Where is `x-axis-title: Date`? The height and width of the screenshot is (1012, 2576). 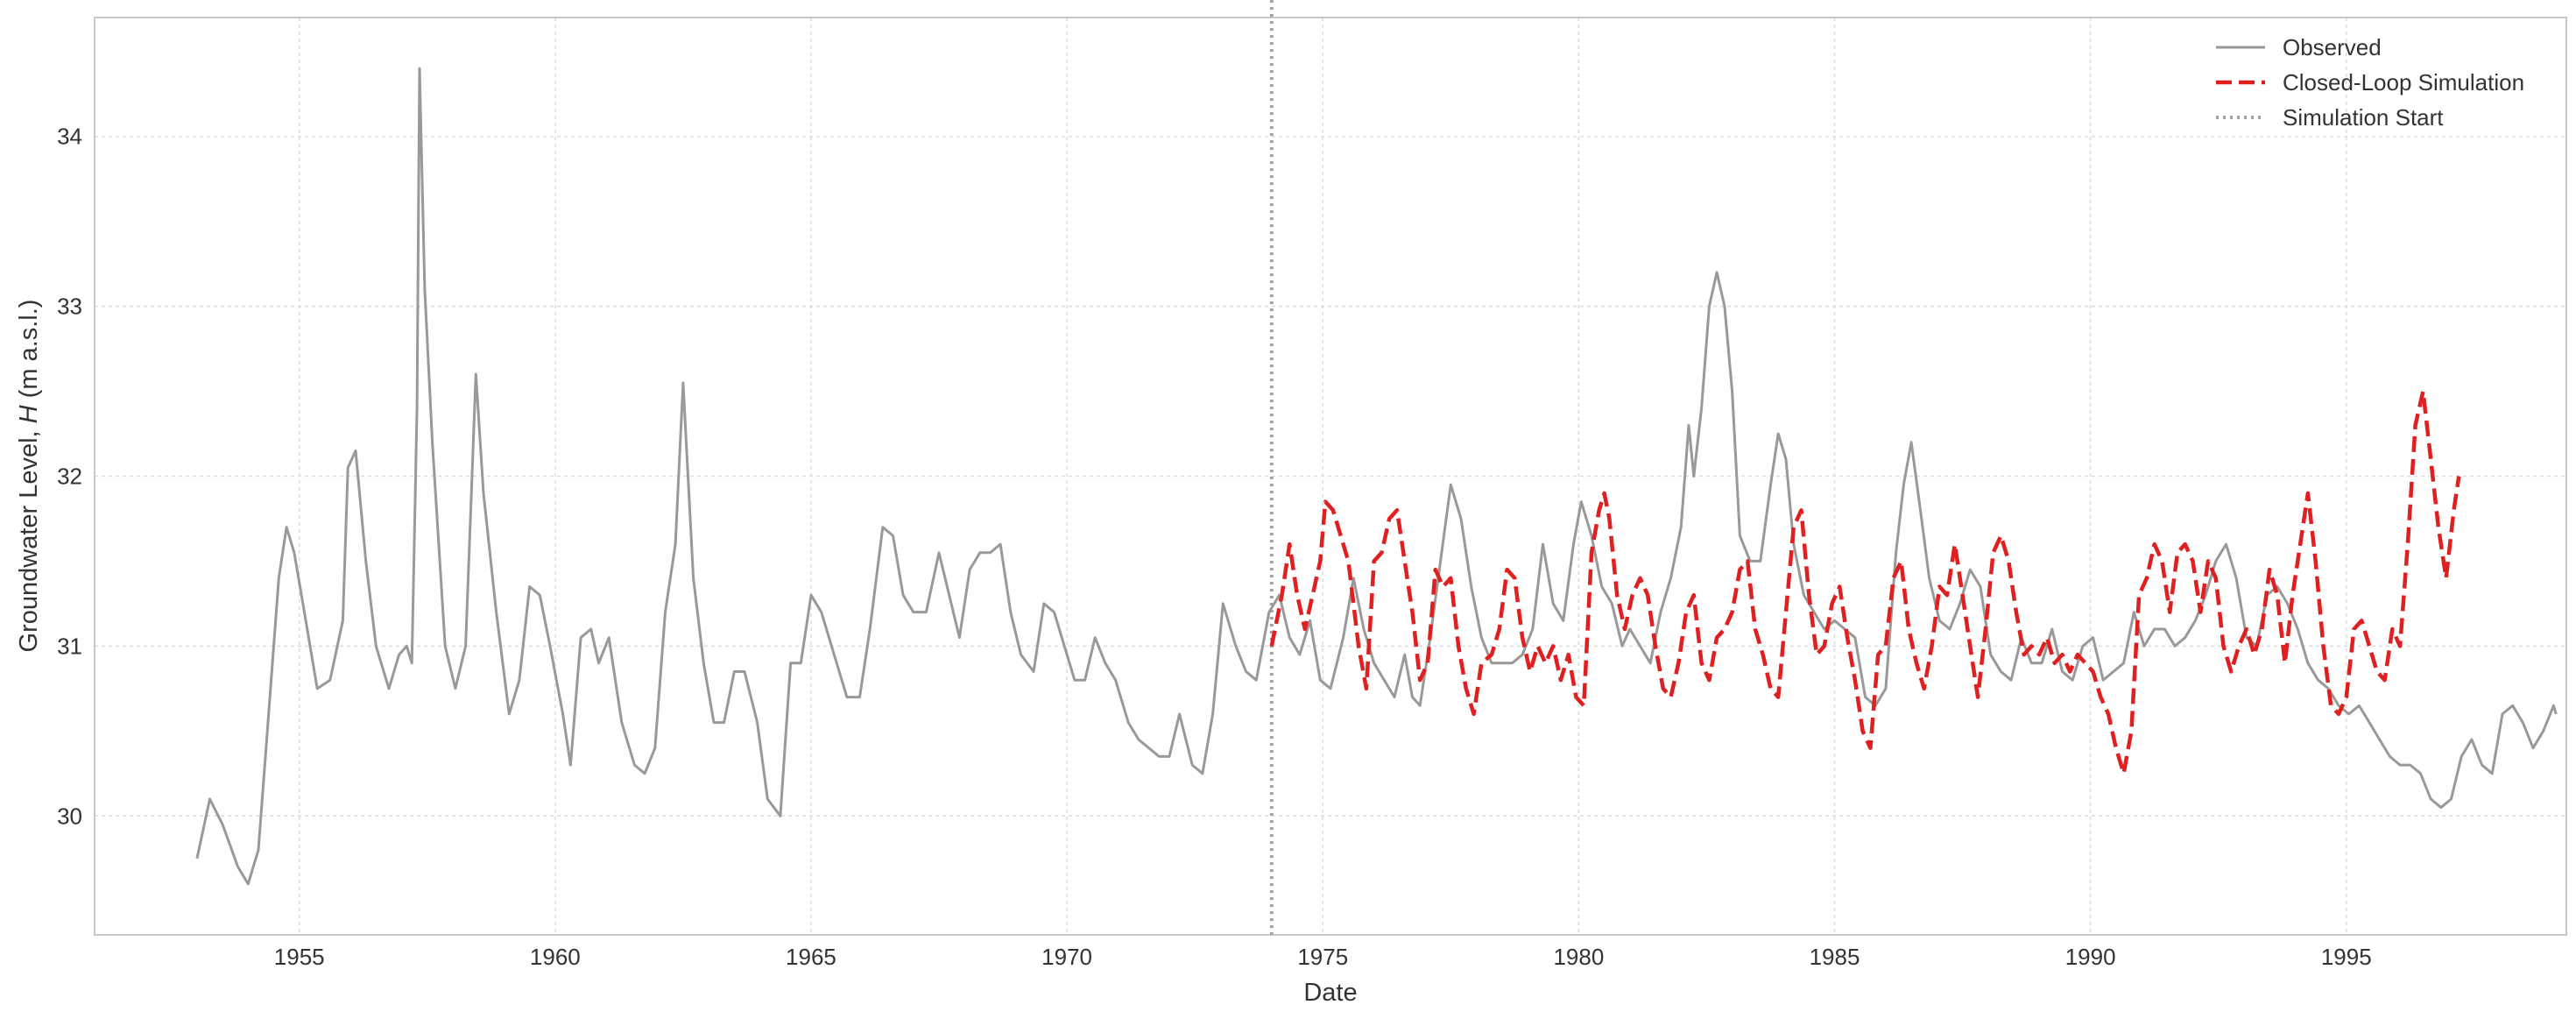
x-axis-title: Date is located at coordinates (1330, 993).